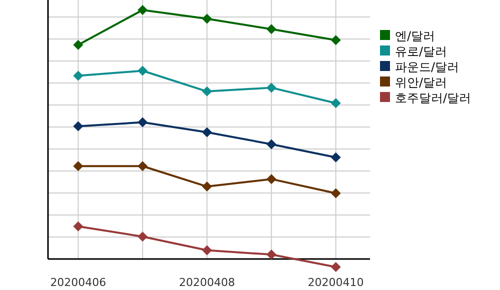  What do you see at coordinates (427, 67) in the screenshot?
I see `legend-label: 파운드/달러` at bounding box center [427, 67].